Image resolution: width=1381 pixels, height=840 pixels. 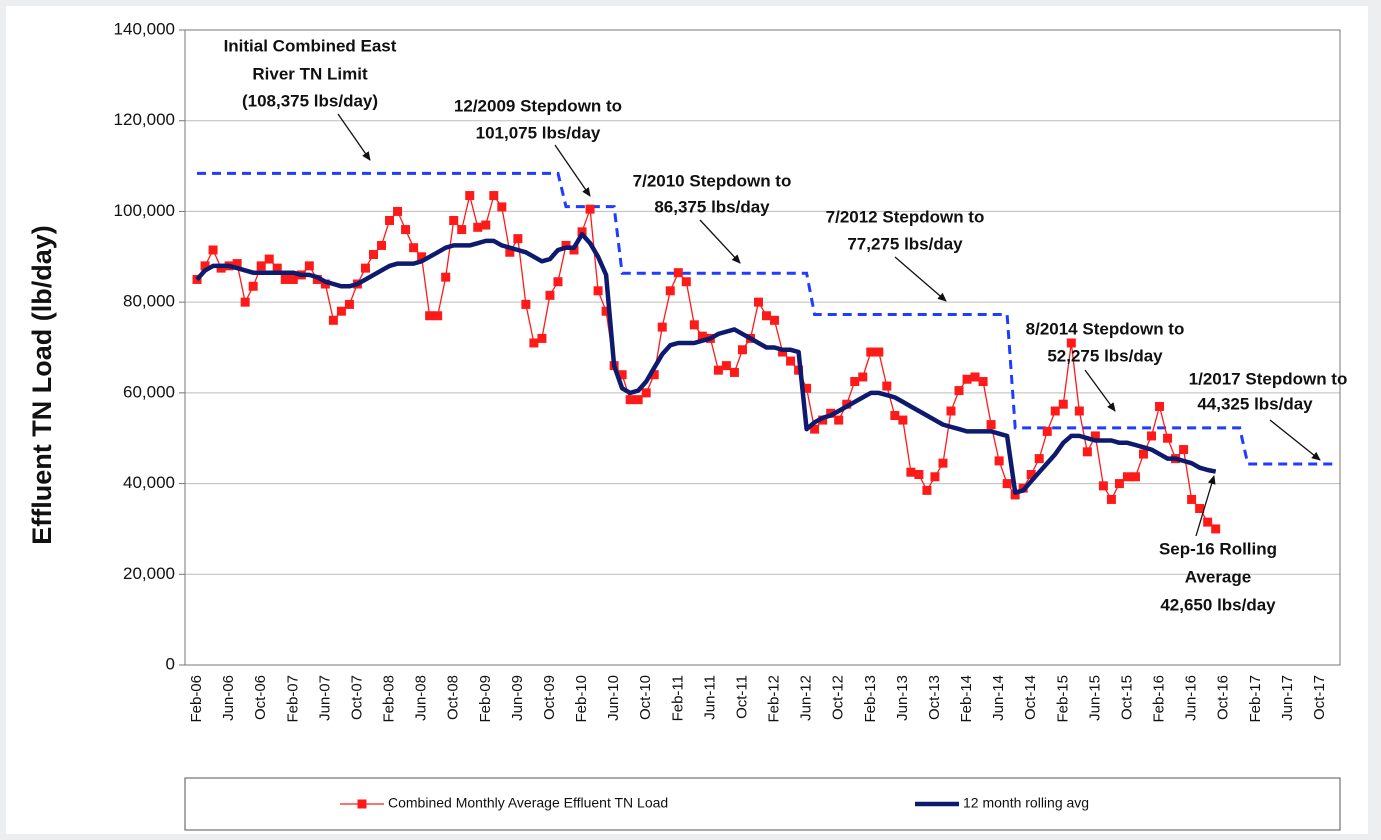 What do you see at coordinates (712, 180) in the screenshot?
I see `annotation: 7/2010 Stepdown to` at bounding box center [712, 180].